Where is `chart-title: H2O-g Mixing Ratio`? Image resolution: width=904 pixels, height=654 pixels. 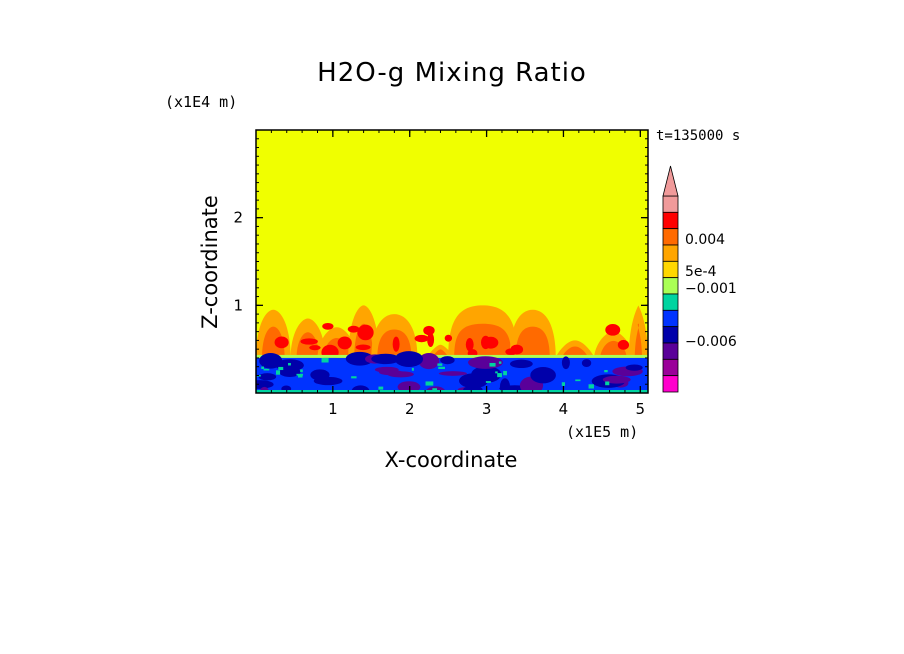 chart-title: H2O-g Mixing Ratio is located at coordinates (452, 73).